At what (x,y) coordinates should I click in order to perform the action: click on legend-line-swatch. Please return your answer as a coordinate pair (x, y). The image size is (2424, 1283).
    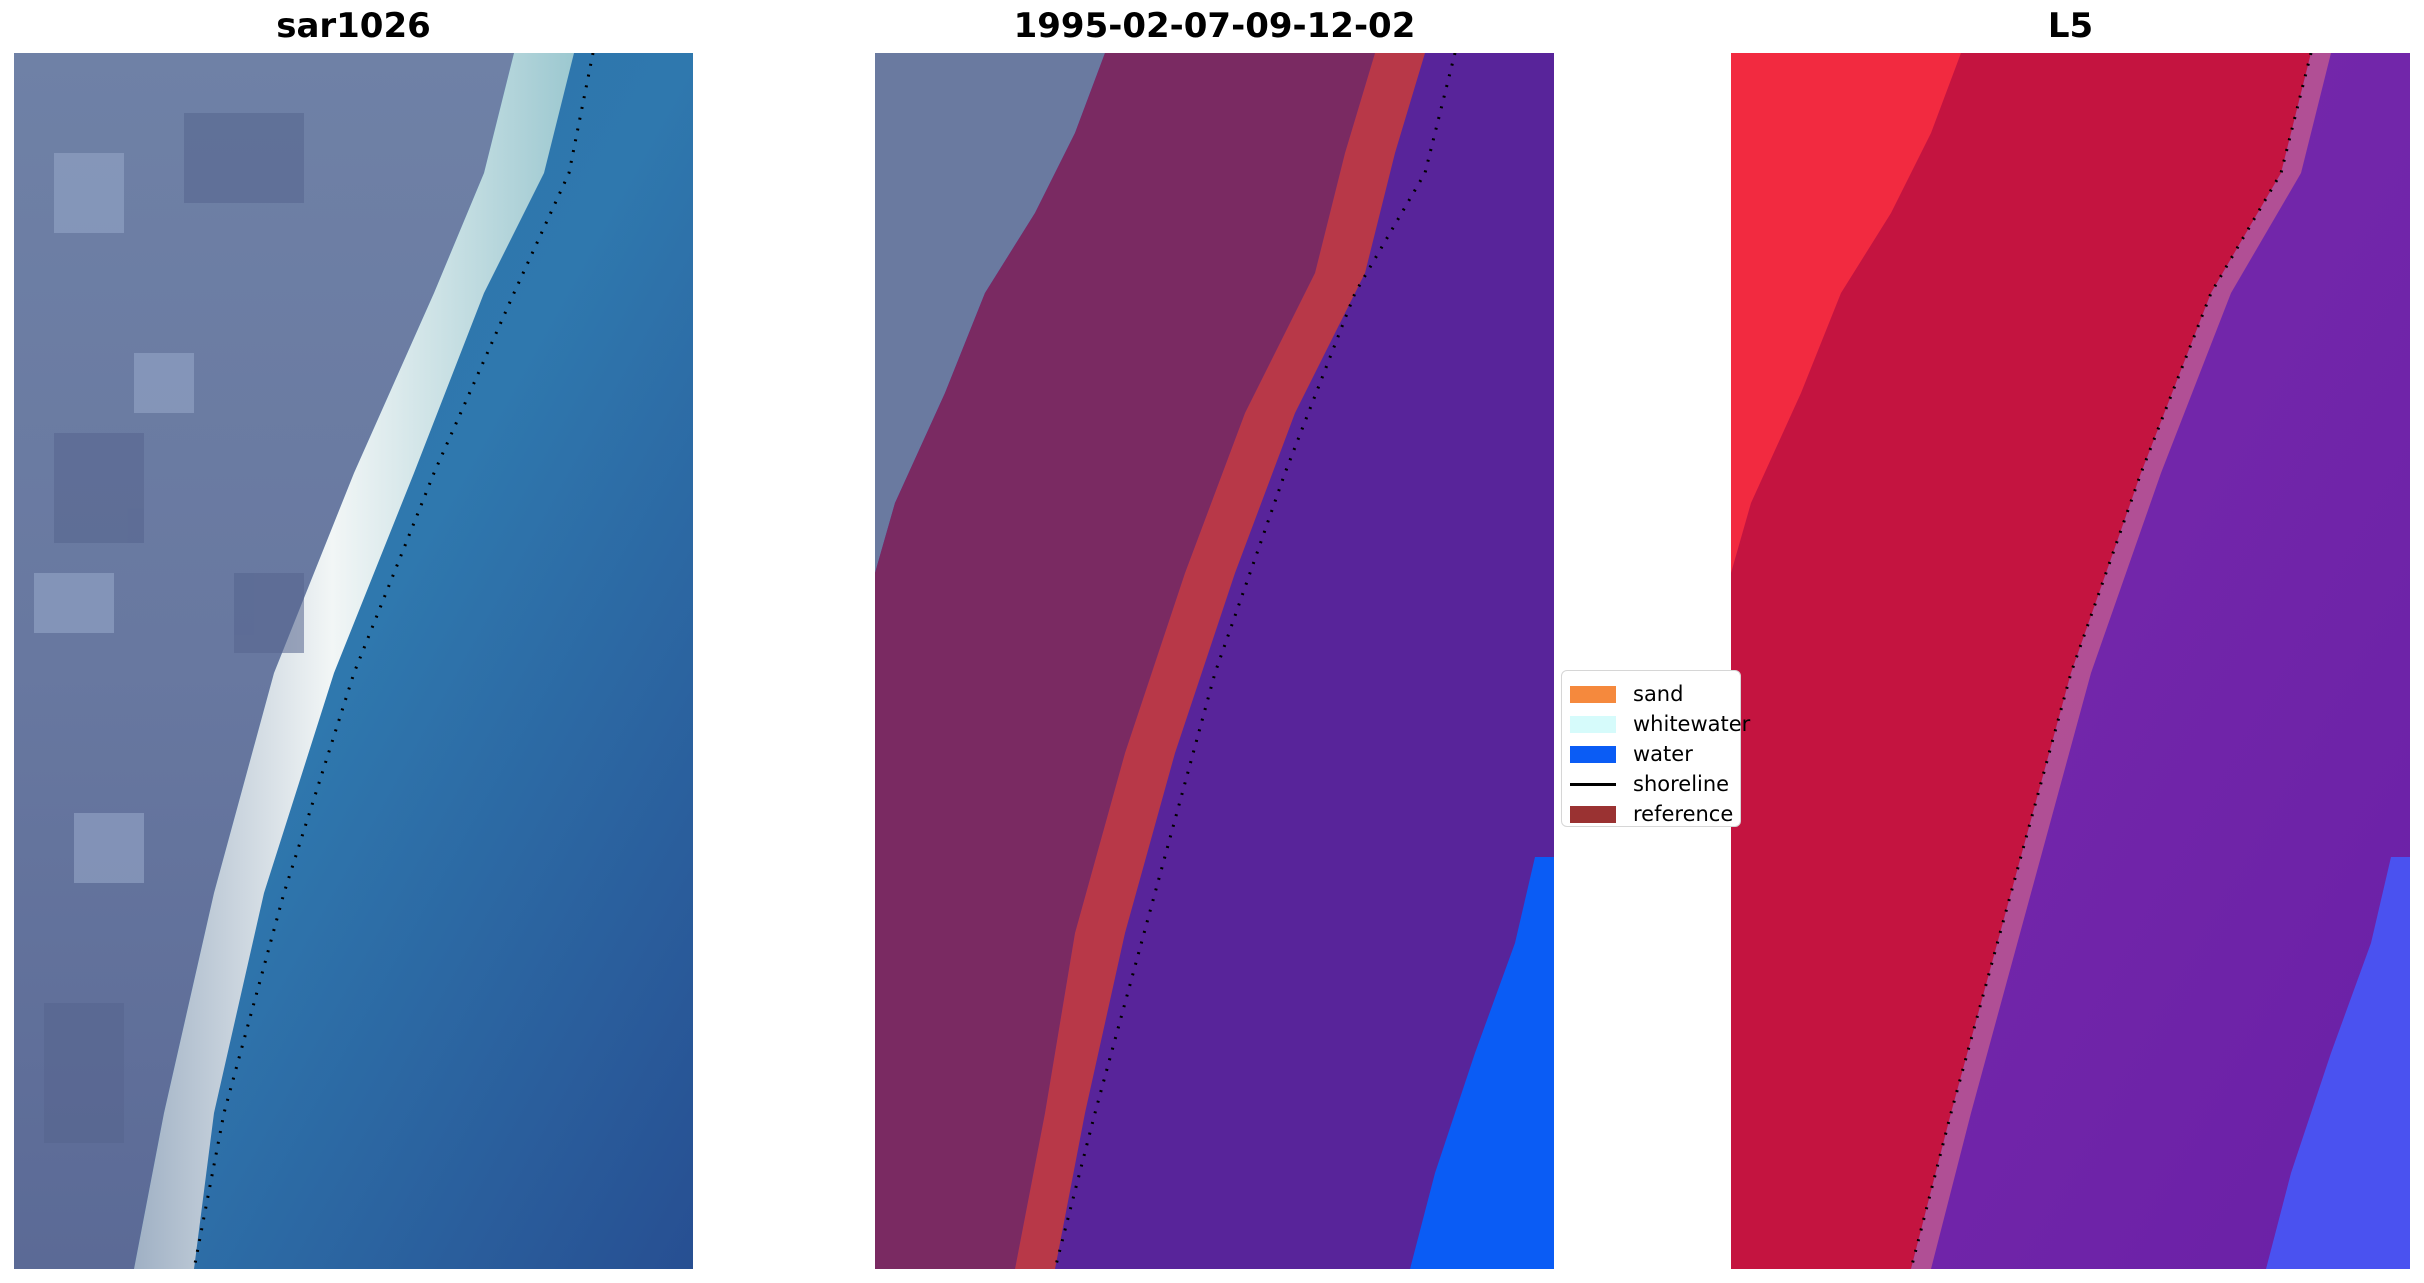
    Looking at the image, I should click on (1593, 784).